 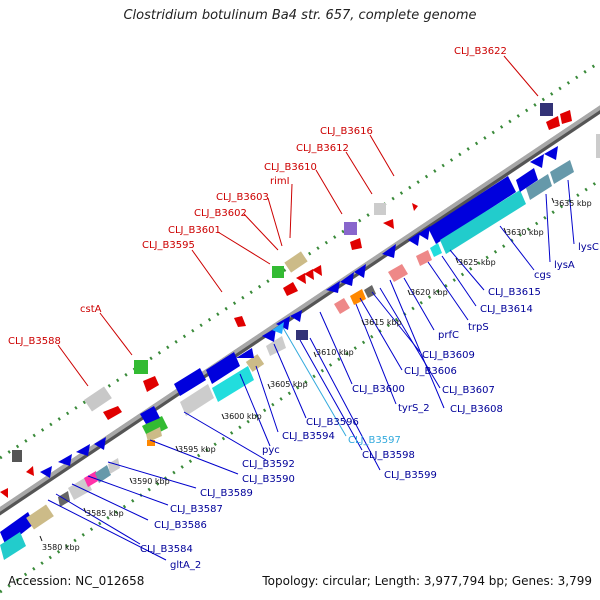 I want to click on gene-label: CLJ_B3603, so click(x=242, y=197).